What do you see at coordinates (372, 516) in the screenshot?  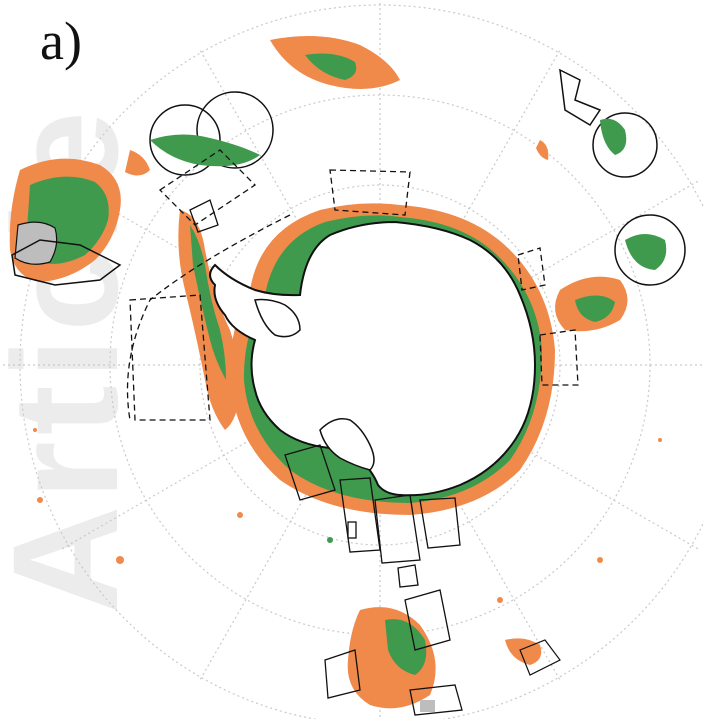 I see `pacific-boxes` at bounding box center [372, 516].